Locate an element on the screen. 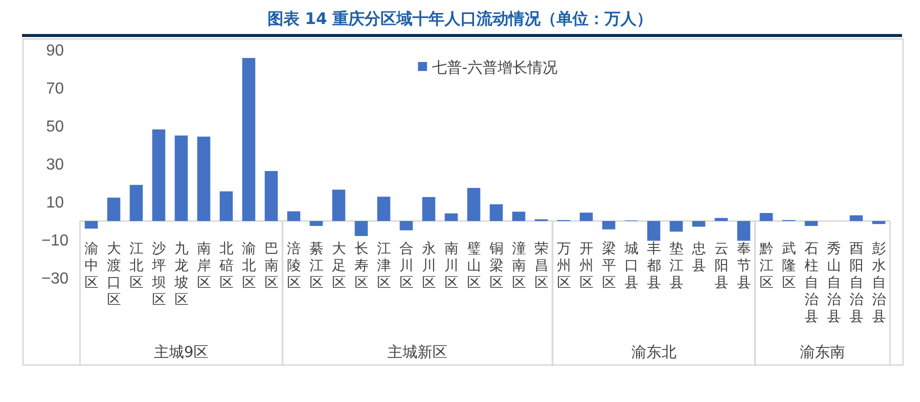 This screenshot has width=920, height=402. x-tick-label: 南川区 is located at coordinates (451, 266).